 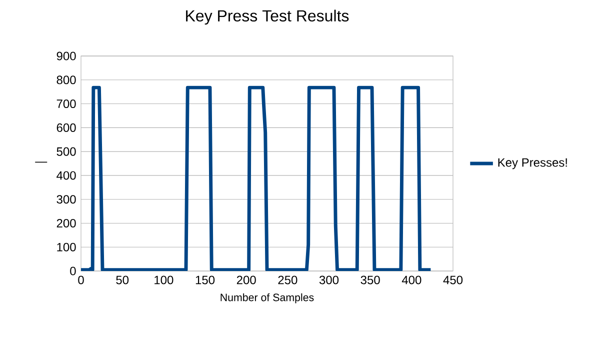 What do you see at coordinates (41, 162) in the screenshot?
I see `y-axis-title: —` at bounding box center [41, 162].